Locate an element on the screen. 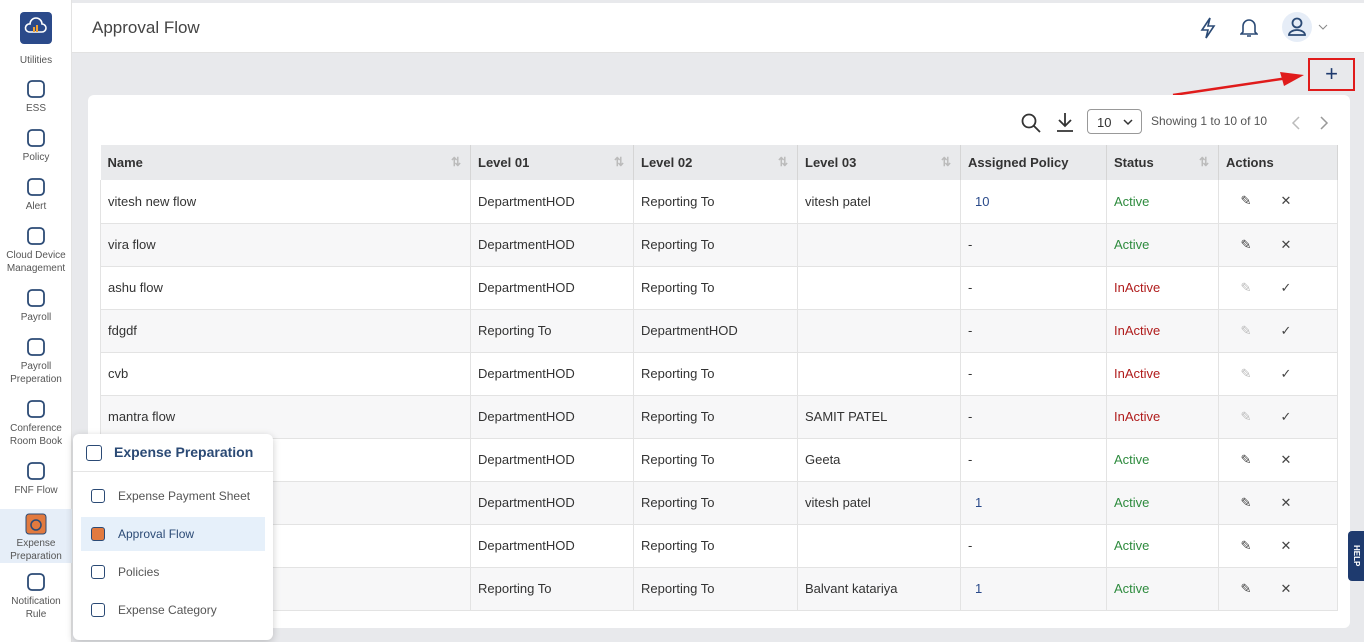 This screenshot has height=642, width=1364. menu-item-icon is located at coordinates (98, 534).